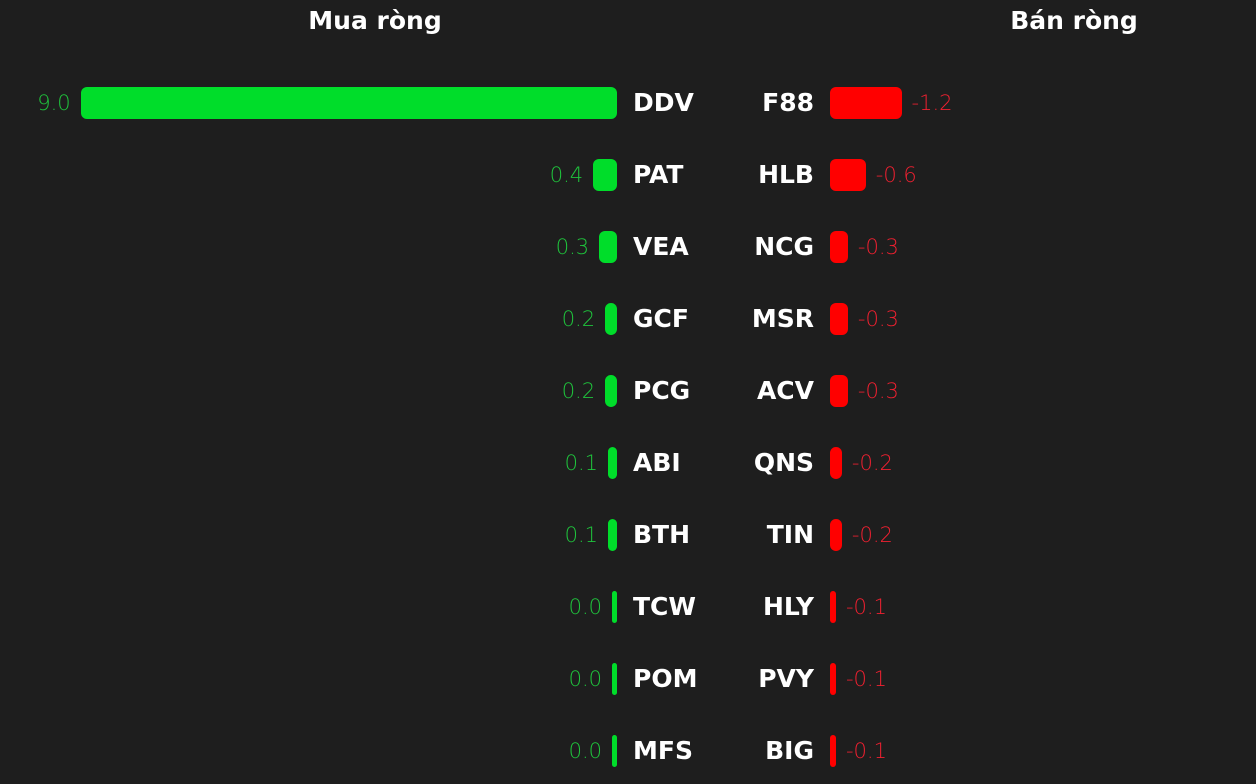  Describe the element at coordinates (657, 462) in the screenshot. I see `buy-ticker: ABI` at that location.